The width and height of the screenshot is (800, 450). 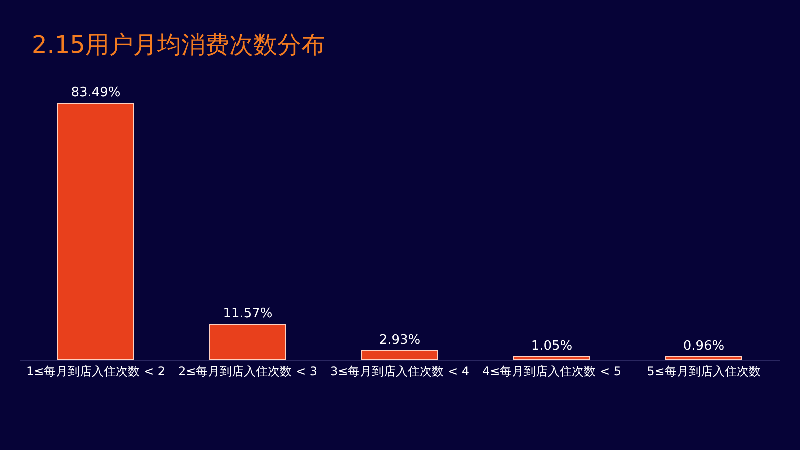 I want to click on x-tick-label: 4≤每月到店入住次数 < 5, so click(x=552, y=371).